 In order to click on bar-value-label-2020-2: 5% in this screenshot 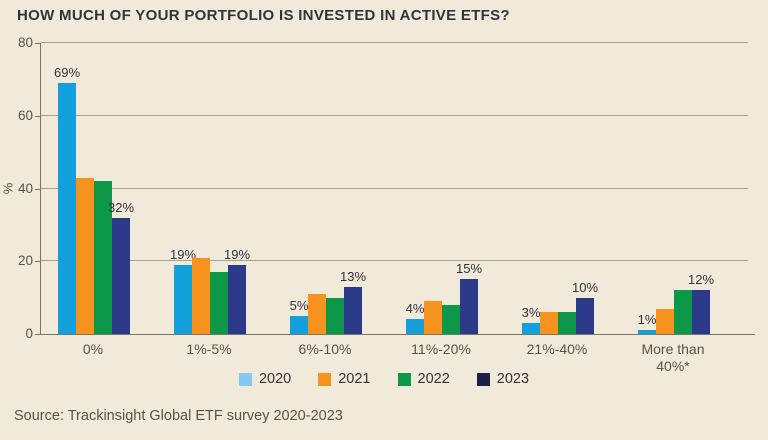, I will do `click(299, 305)`.